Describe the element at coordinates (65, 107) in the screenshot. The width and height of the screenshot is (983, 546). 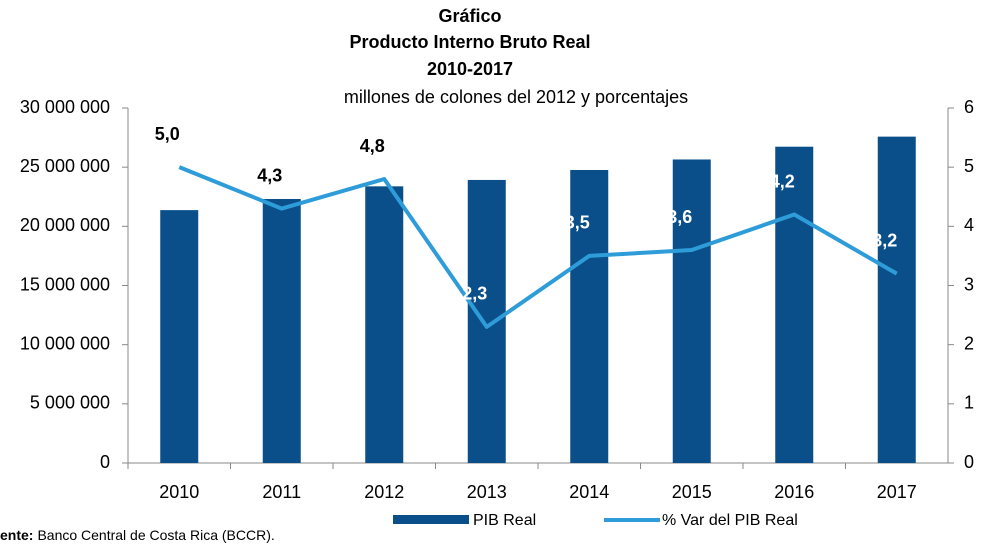
I see `y-tick-label: 30 000 000` at that location.